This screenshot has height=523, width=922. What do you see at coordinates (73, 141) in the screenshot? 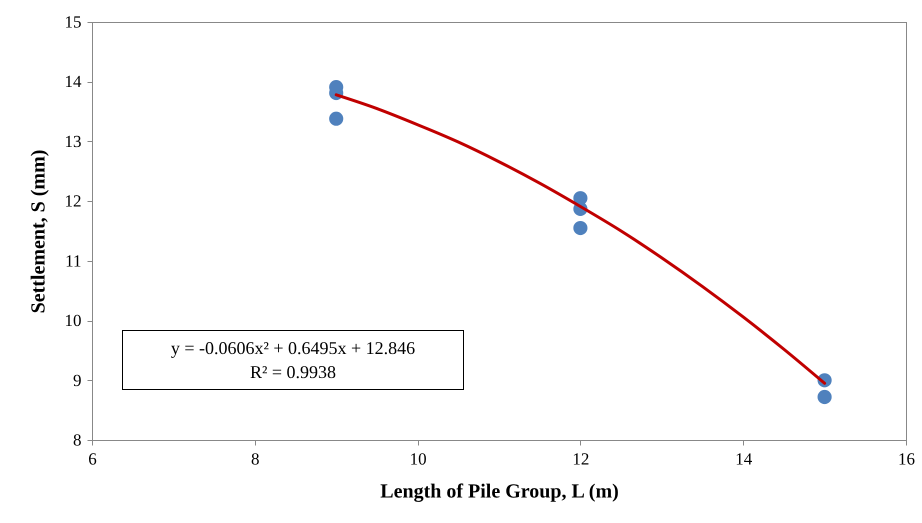
I see `y-tick-label: 13` at bounding box center [73, 141].